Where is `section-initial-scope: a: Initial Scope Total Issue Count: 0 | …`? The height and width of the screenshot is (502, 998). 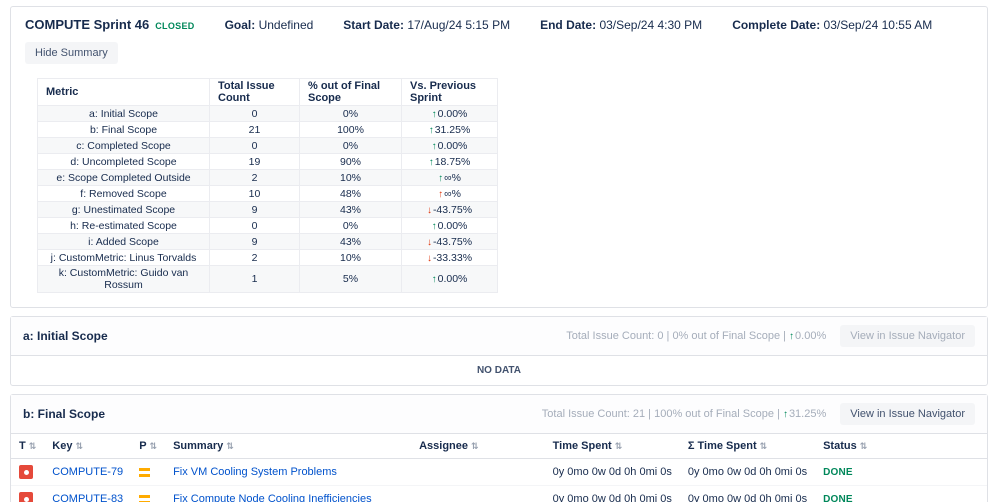
section-initial-scope: a: Initial Scope Total Issue Count: 0 | … is located at coordinates (499, 351).